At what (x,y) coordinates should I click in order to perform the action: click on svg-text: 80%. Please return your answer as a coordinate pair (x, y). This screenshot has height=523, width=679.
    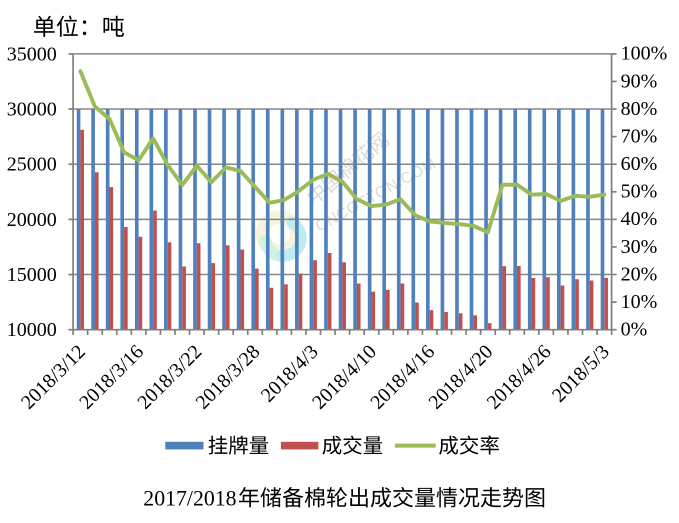
    Looking at the image, I should click on (639, 109).